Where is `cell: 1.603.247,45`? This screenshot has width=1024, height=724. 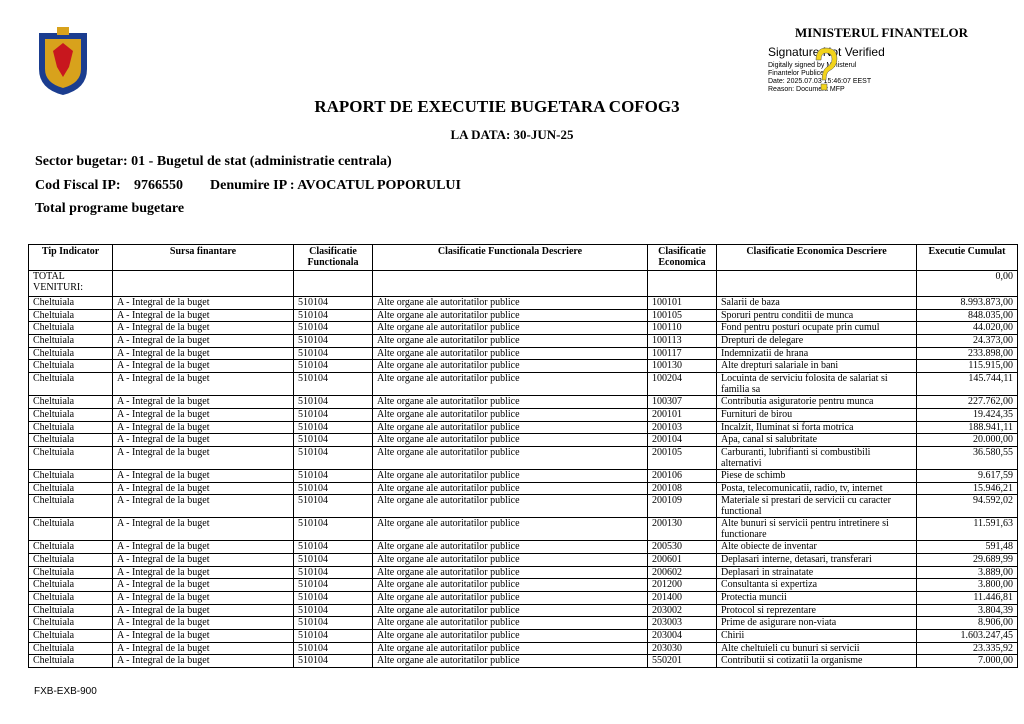 cell: 1.603.247,45 is located at coordinates (967, 636).